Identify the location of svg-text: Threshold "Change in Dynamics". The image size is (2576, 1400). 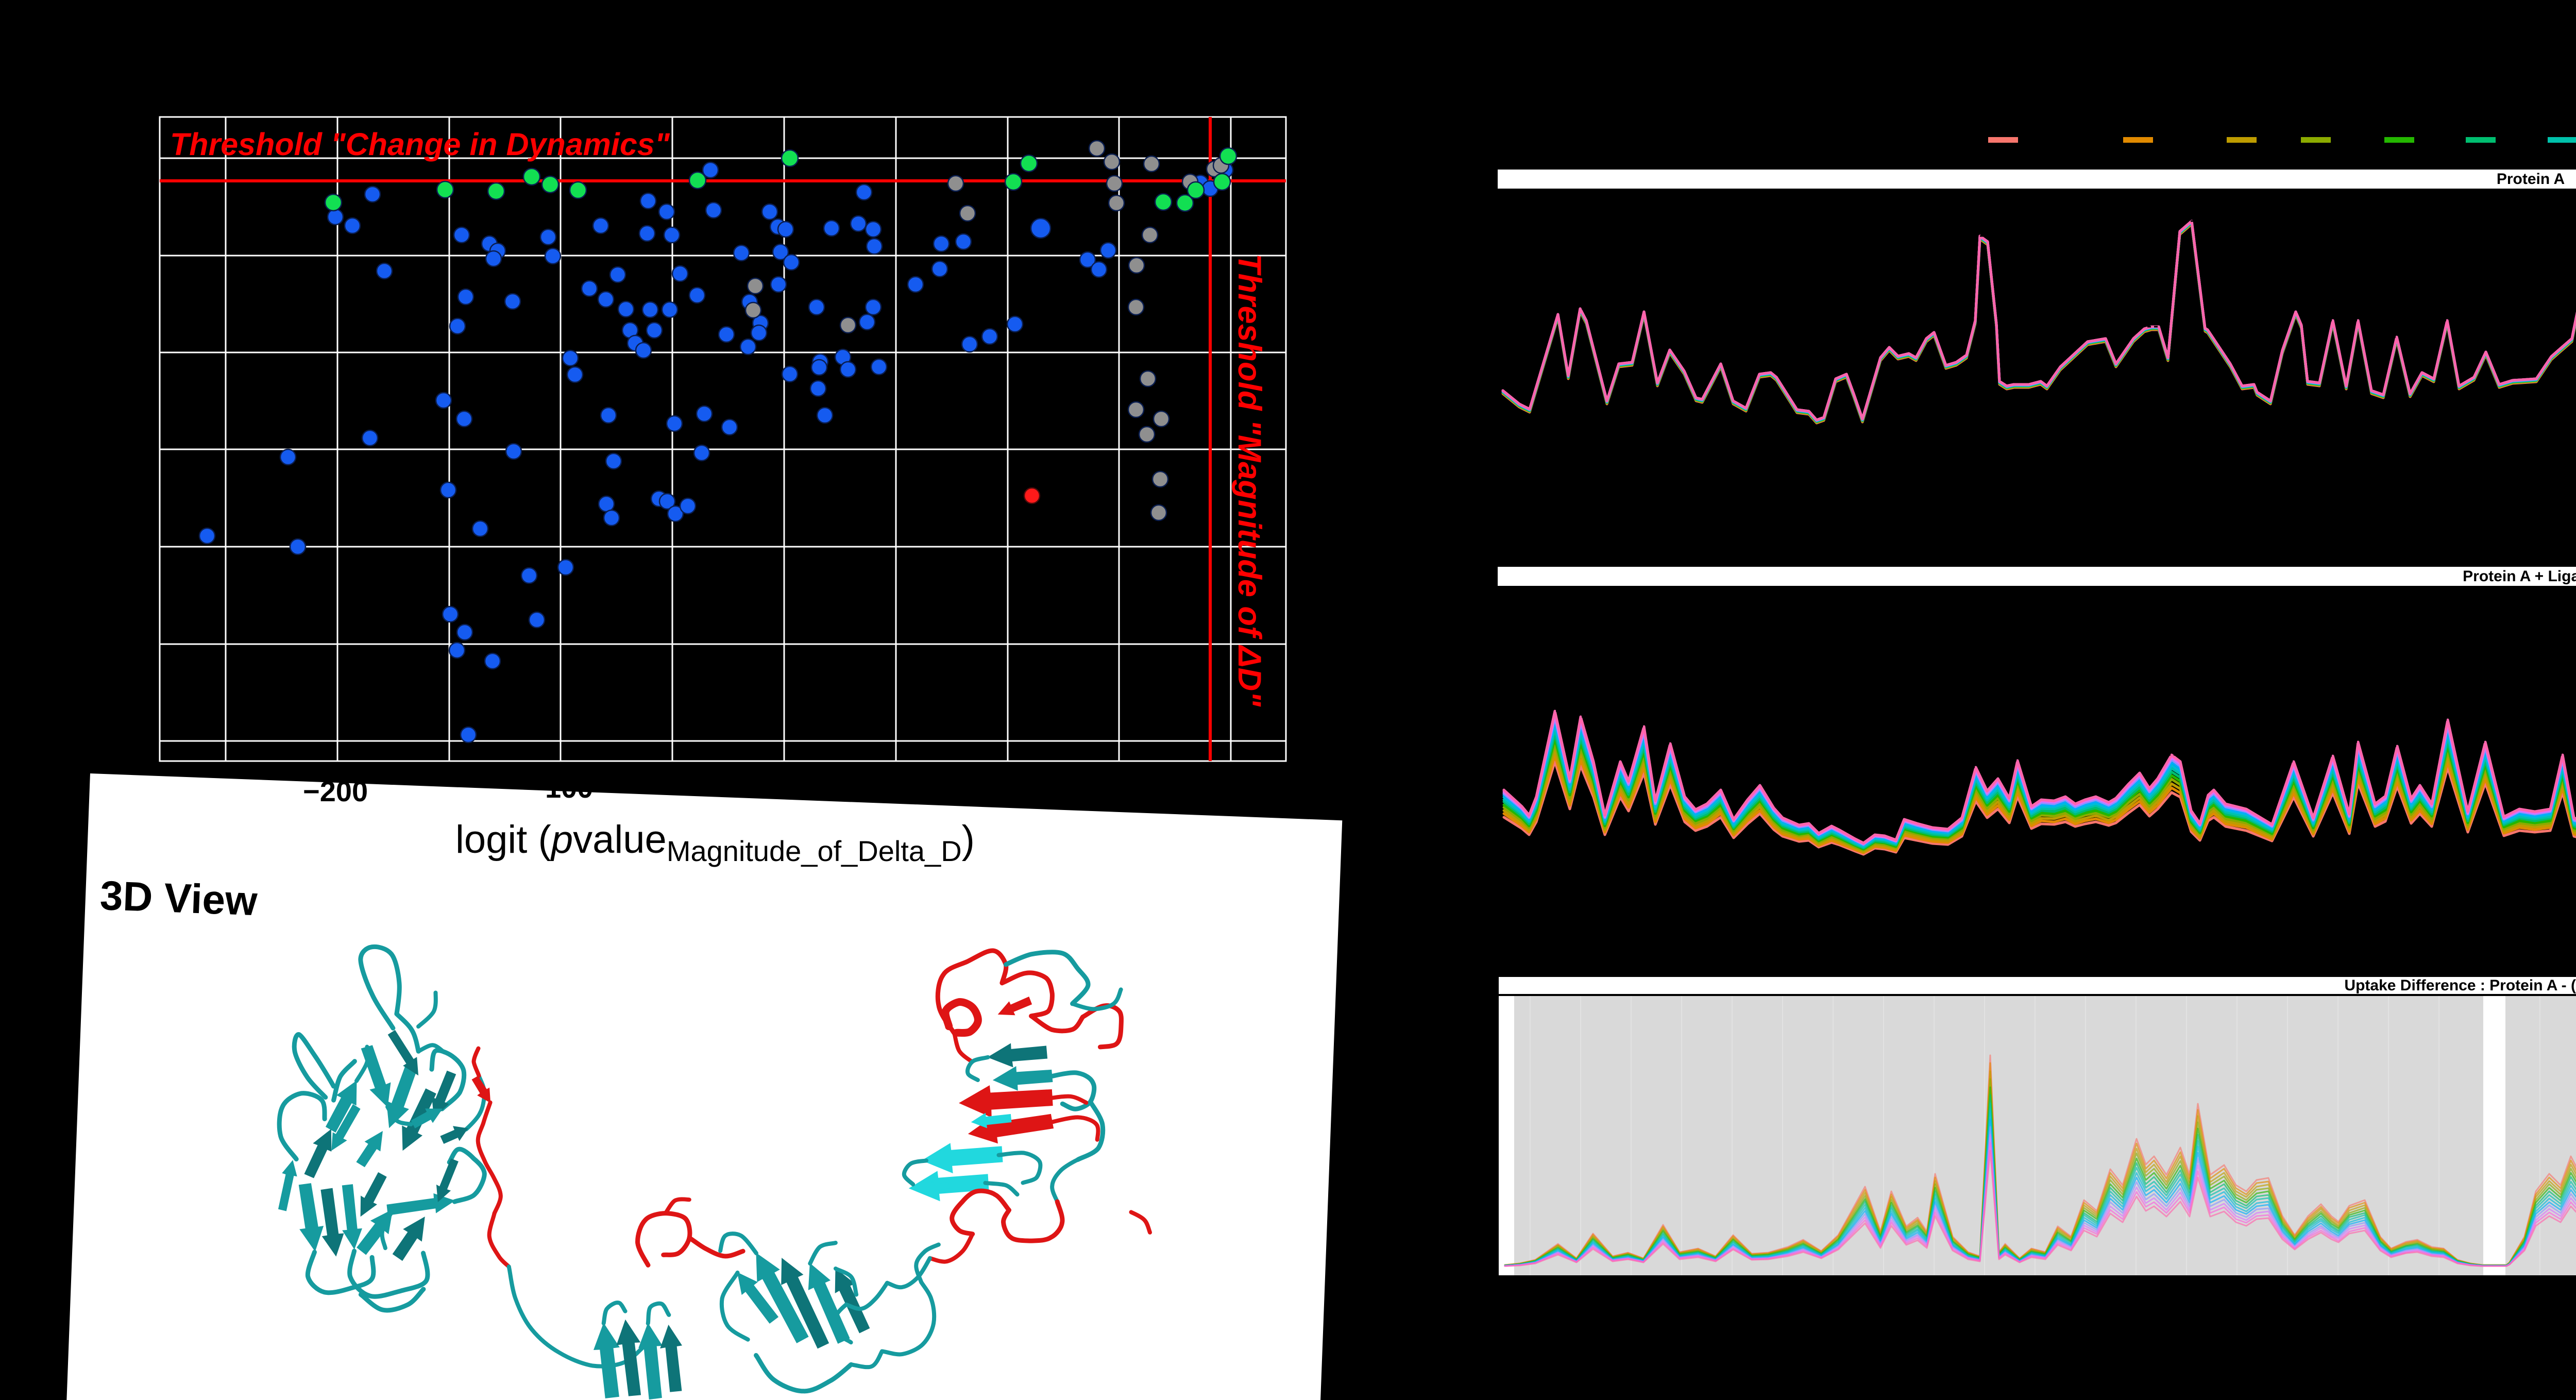
(420, 144).